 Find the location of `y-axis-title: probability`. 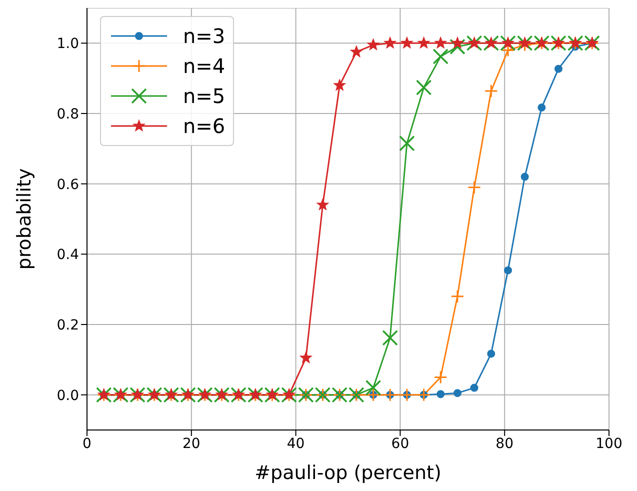

y-axis-title: probability is located at coordinates (25, 219).